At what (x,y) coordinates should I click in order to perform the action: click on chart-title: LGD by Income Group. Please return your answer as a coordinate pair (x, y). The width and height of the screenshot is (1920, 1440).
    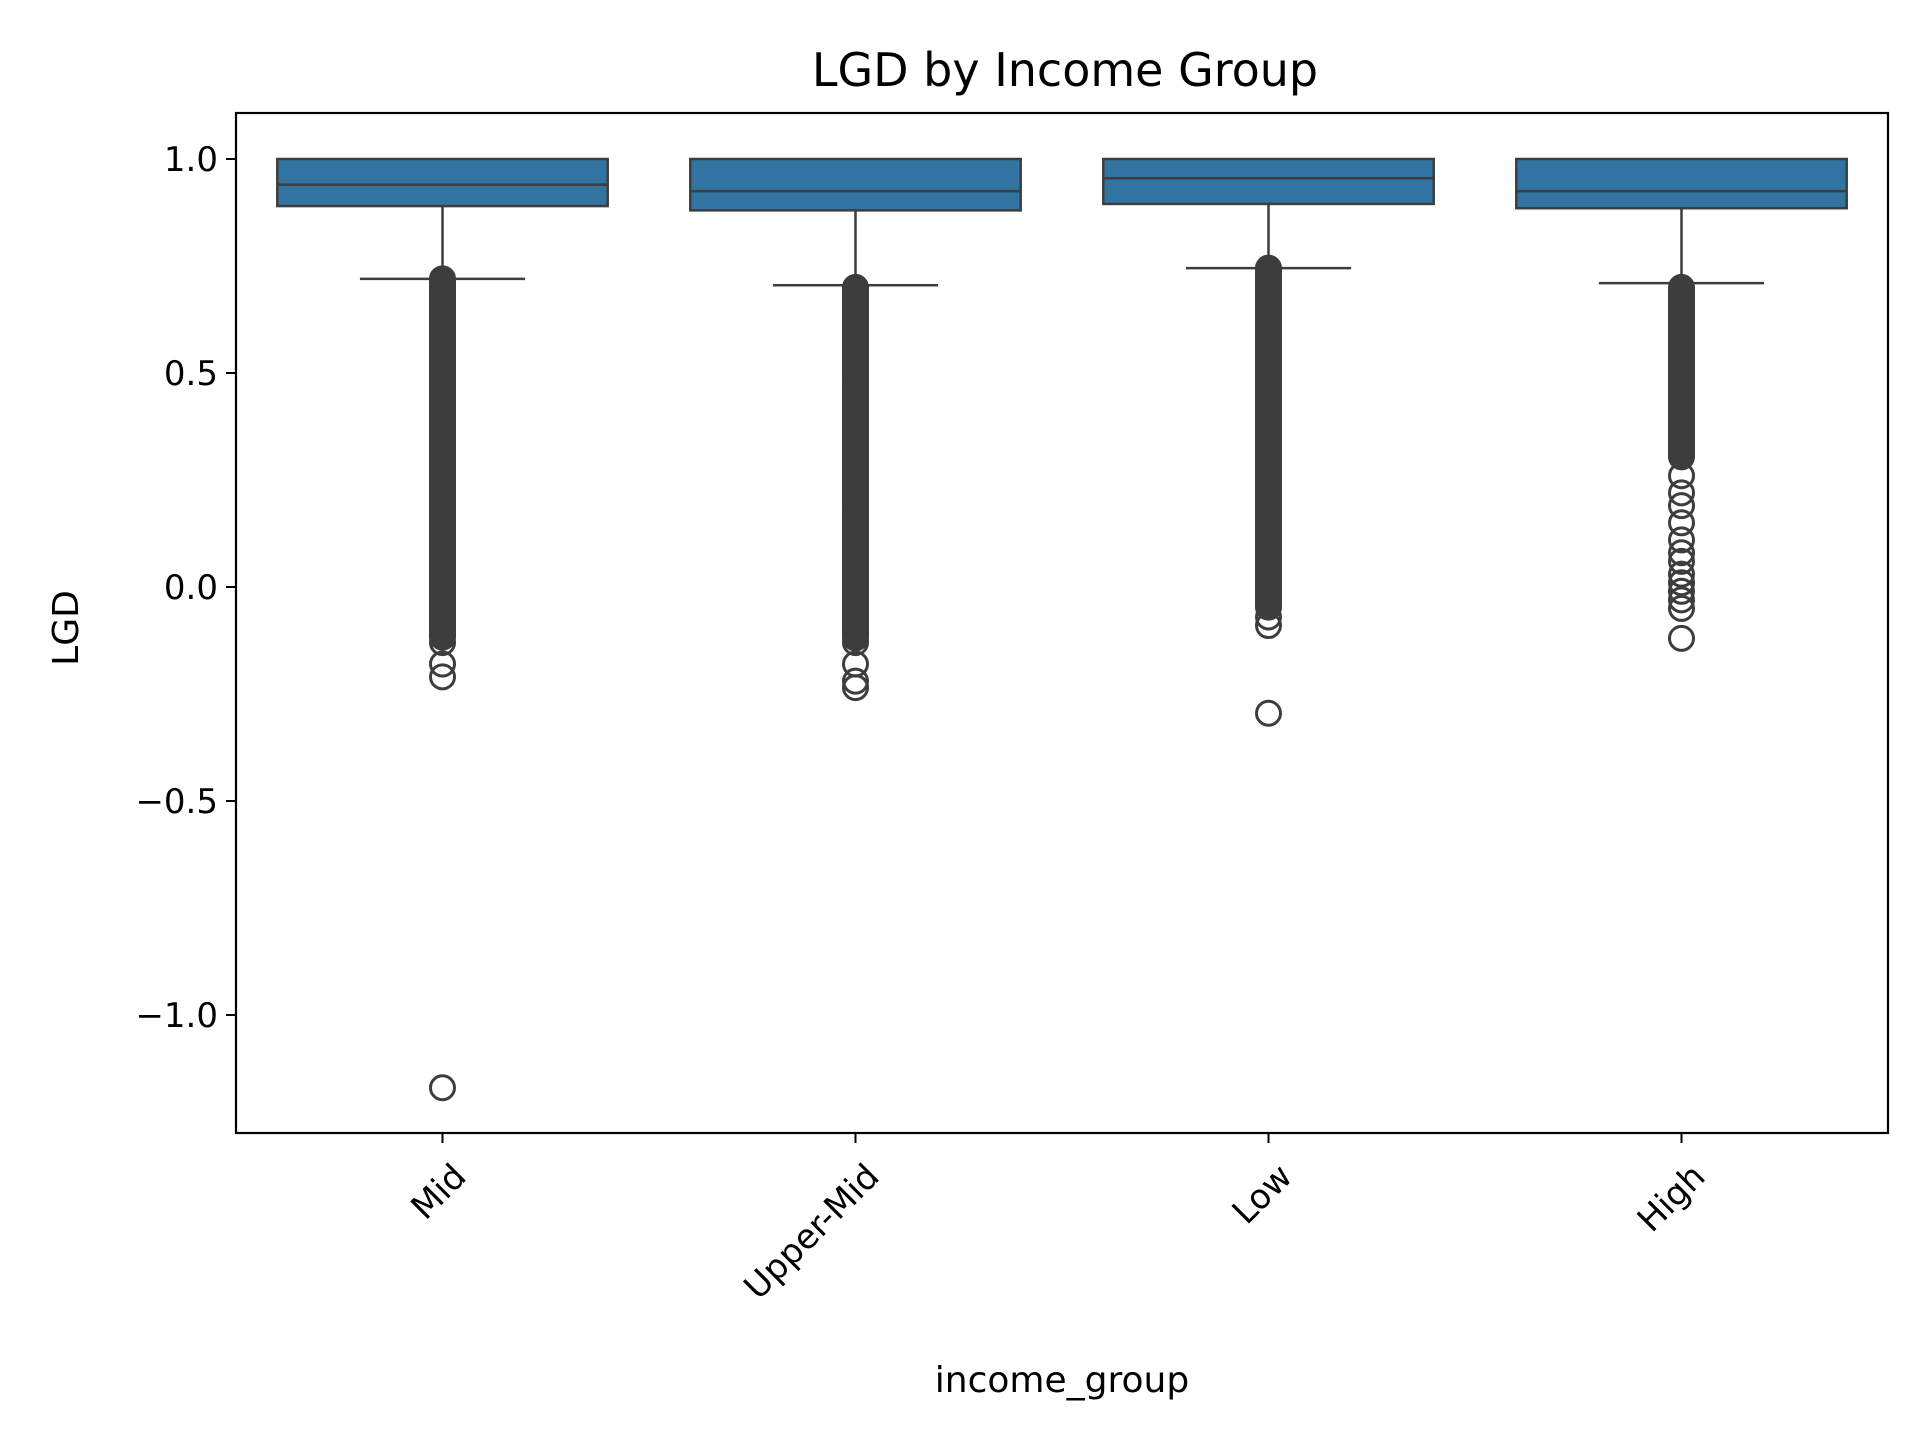
    Looking at the image, I should click on (1065, 70).